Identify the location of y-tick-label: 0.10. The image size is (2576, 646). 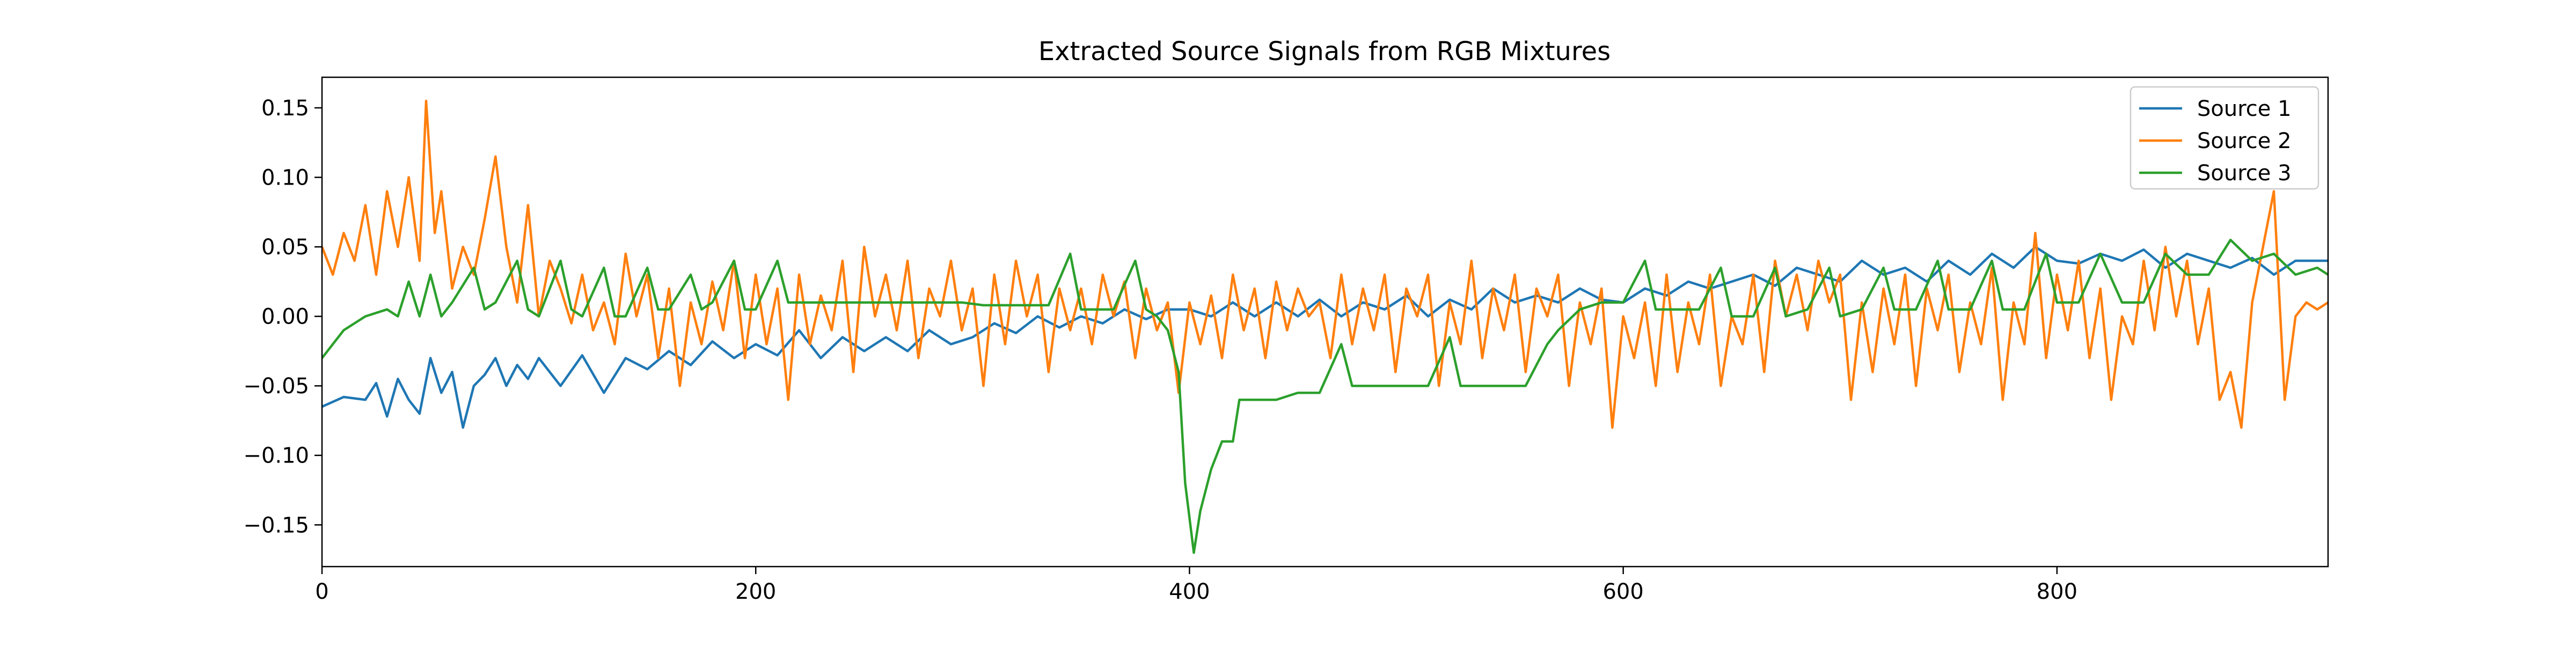
(285, 178).